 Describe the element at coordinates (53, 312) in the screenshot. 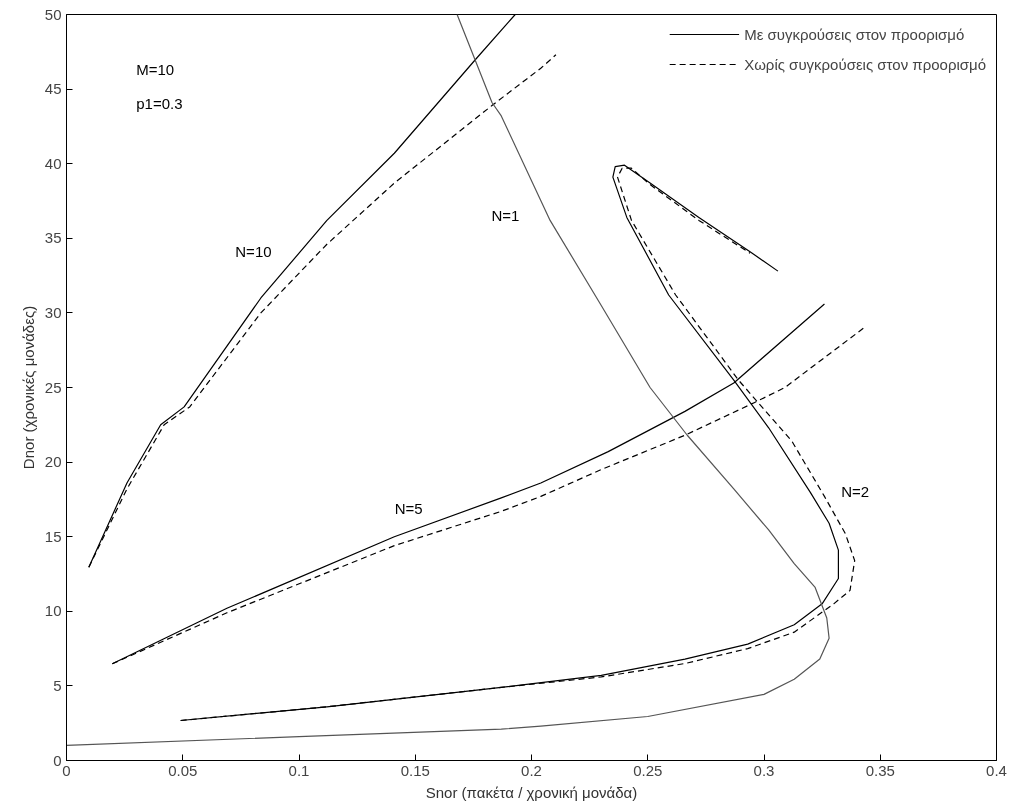

I see `y-tick-label: 30` at that location.